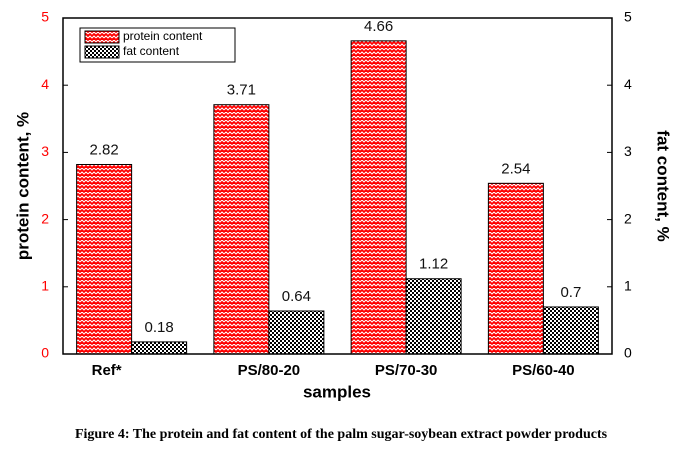 This screenshot has width=682, height=456. What do you see at coordinates (45, 286) in the screenshot?
I see `y-tick-label: 1` at bounding box center [45, 286].